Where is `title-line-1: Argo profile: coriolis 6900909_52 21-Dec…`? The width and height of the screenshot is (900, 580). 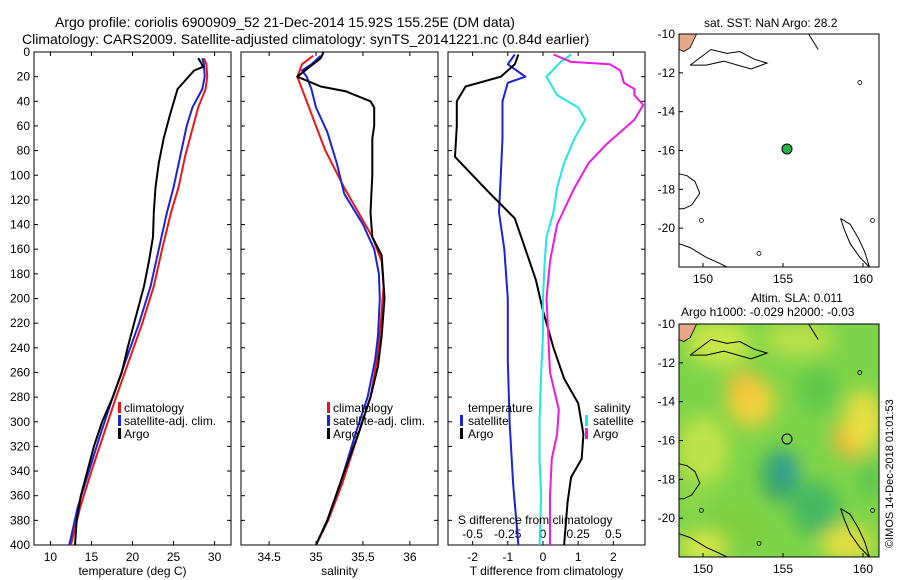
title-line-1: Argo profile: coriolis 6900909_52 21-Dec… is located at coordinates (285, 22).